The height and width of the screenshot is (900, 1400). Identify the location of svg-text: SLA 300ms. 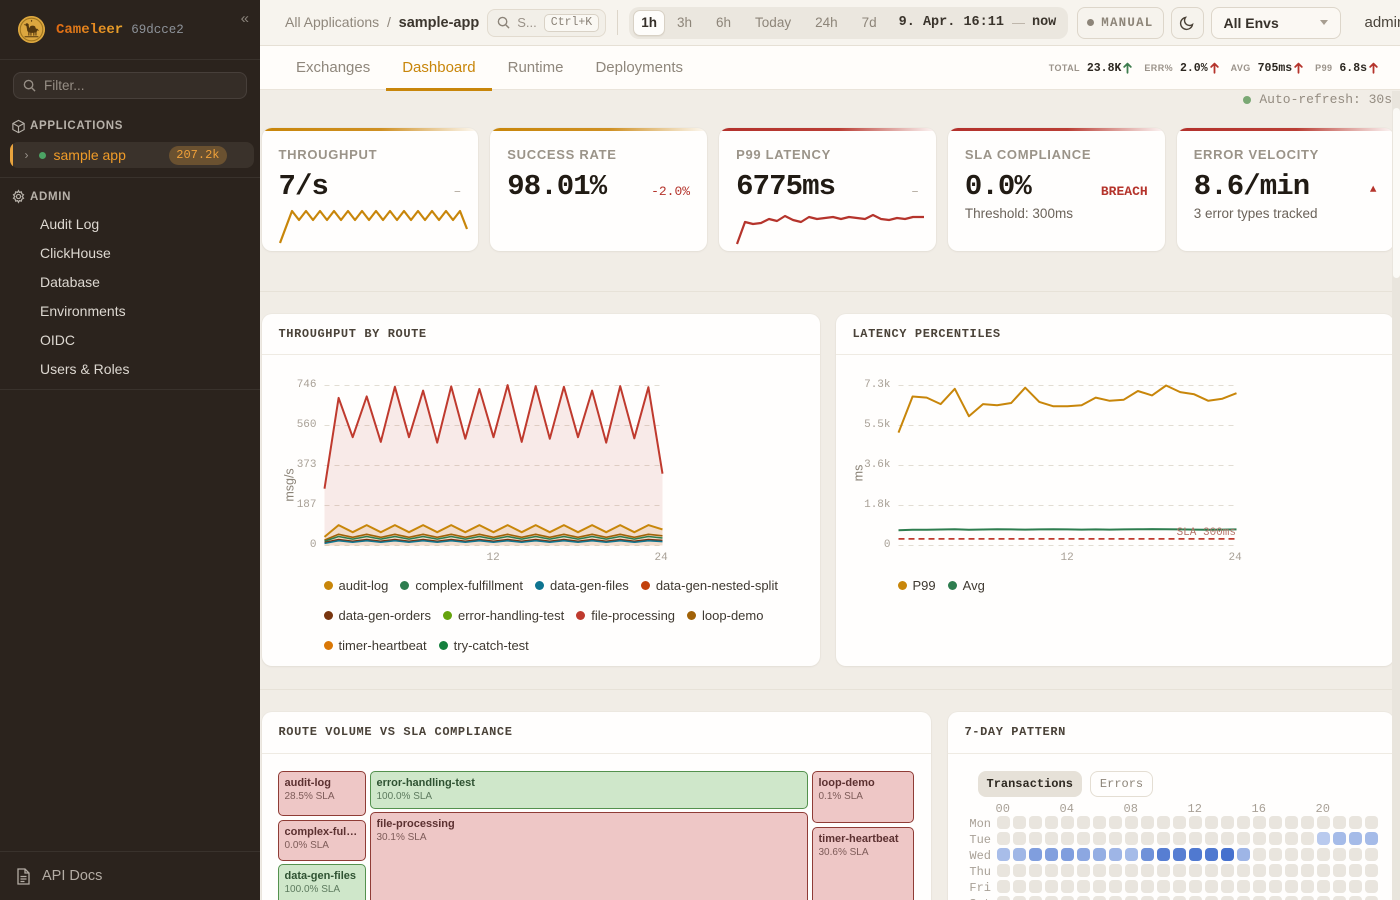
(1205, 533).